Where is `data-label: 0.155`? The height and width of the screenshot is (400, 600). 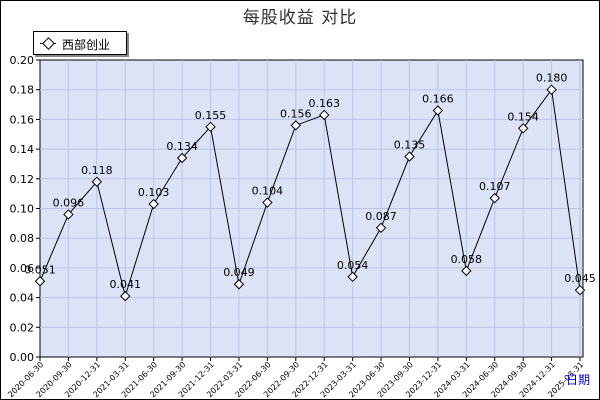
data-label: 0.155 is located at coordinates (211, 115).